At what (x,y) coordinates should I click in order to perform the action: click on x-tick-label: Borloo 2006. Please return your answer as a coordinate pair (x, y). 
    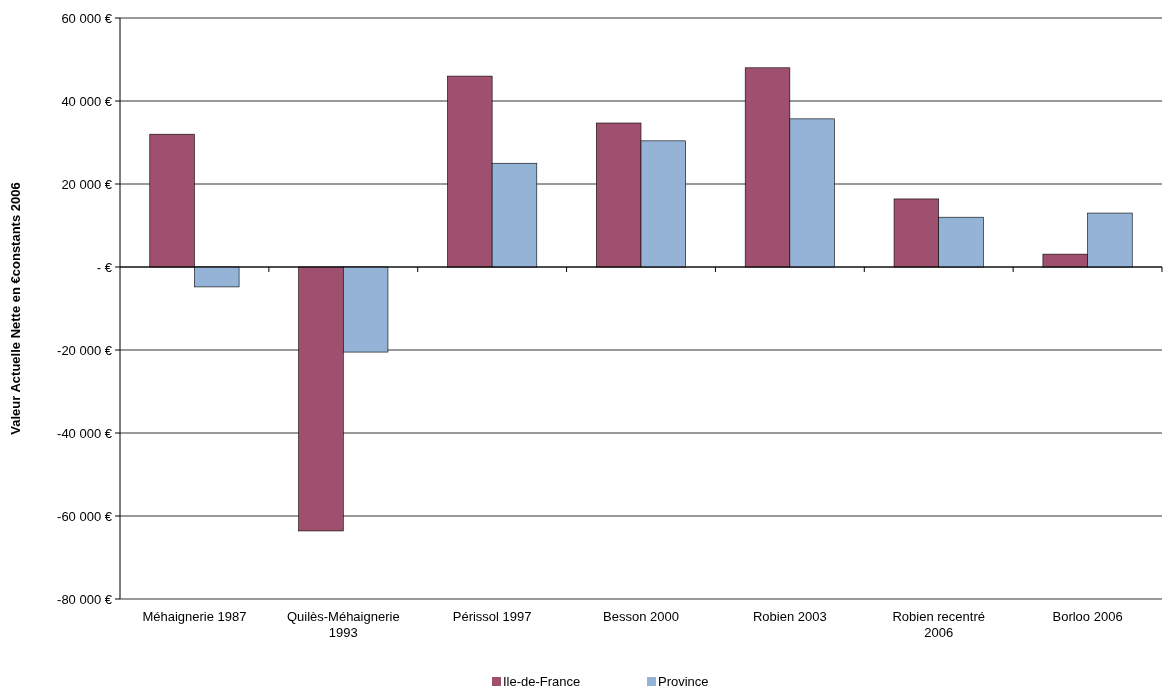
    Looking at the image, I should click on (1087, 616).